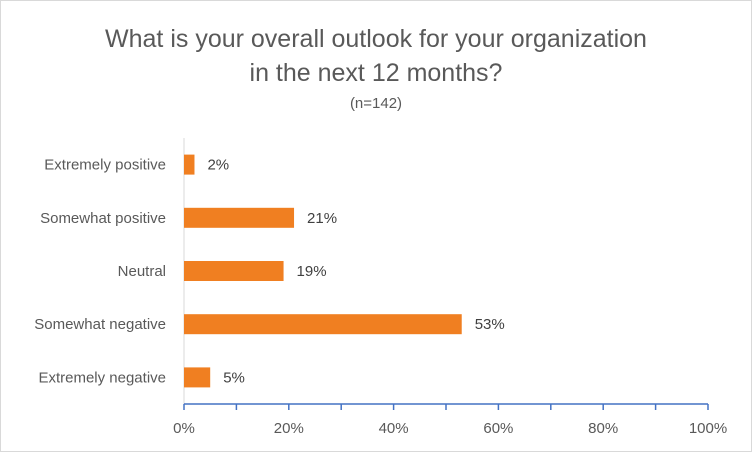 This screenshot has height=452, width=752. What do you see at coordinates (102, 377) in the screenshot?
I see `category-label-4: Extremely negative` at bounding box center [102, 377].